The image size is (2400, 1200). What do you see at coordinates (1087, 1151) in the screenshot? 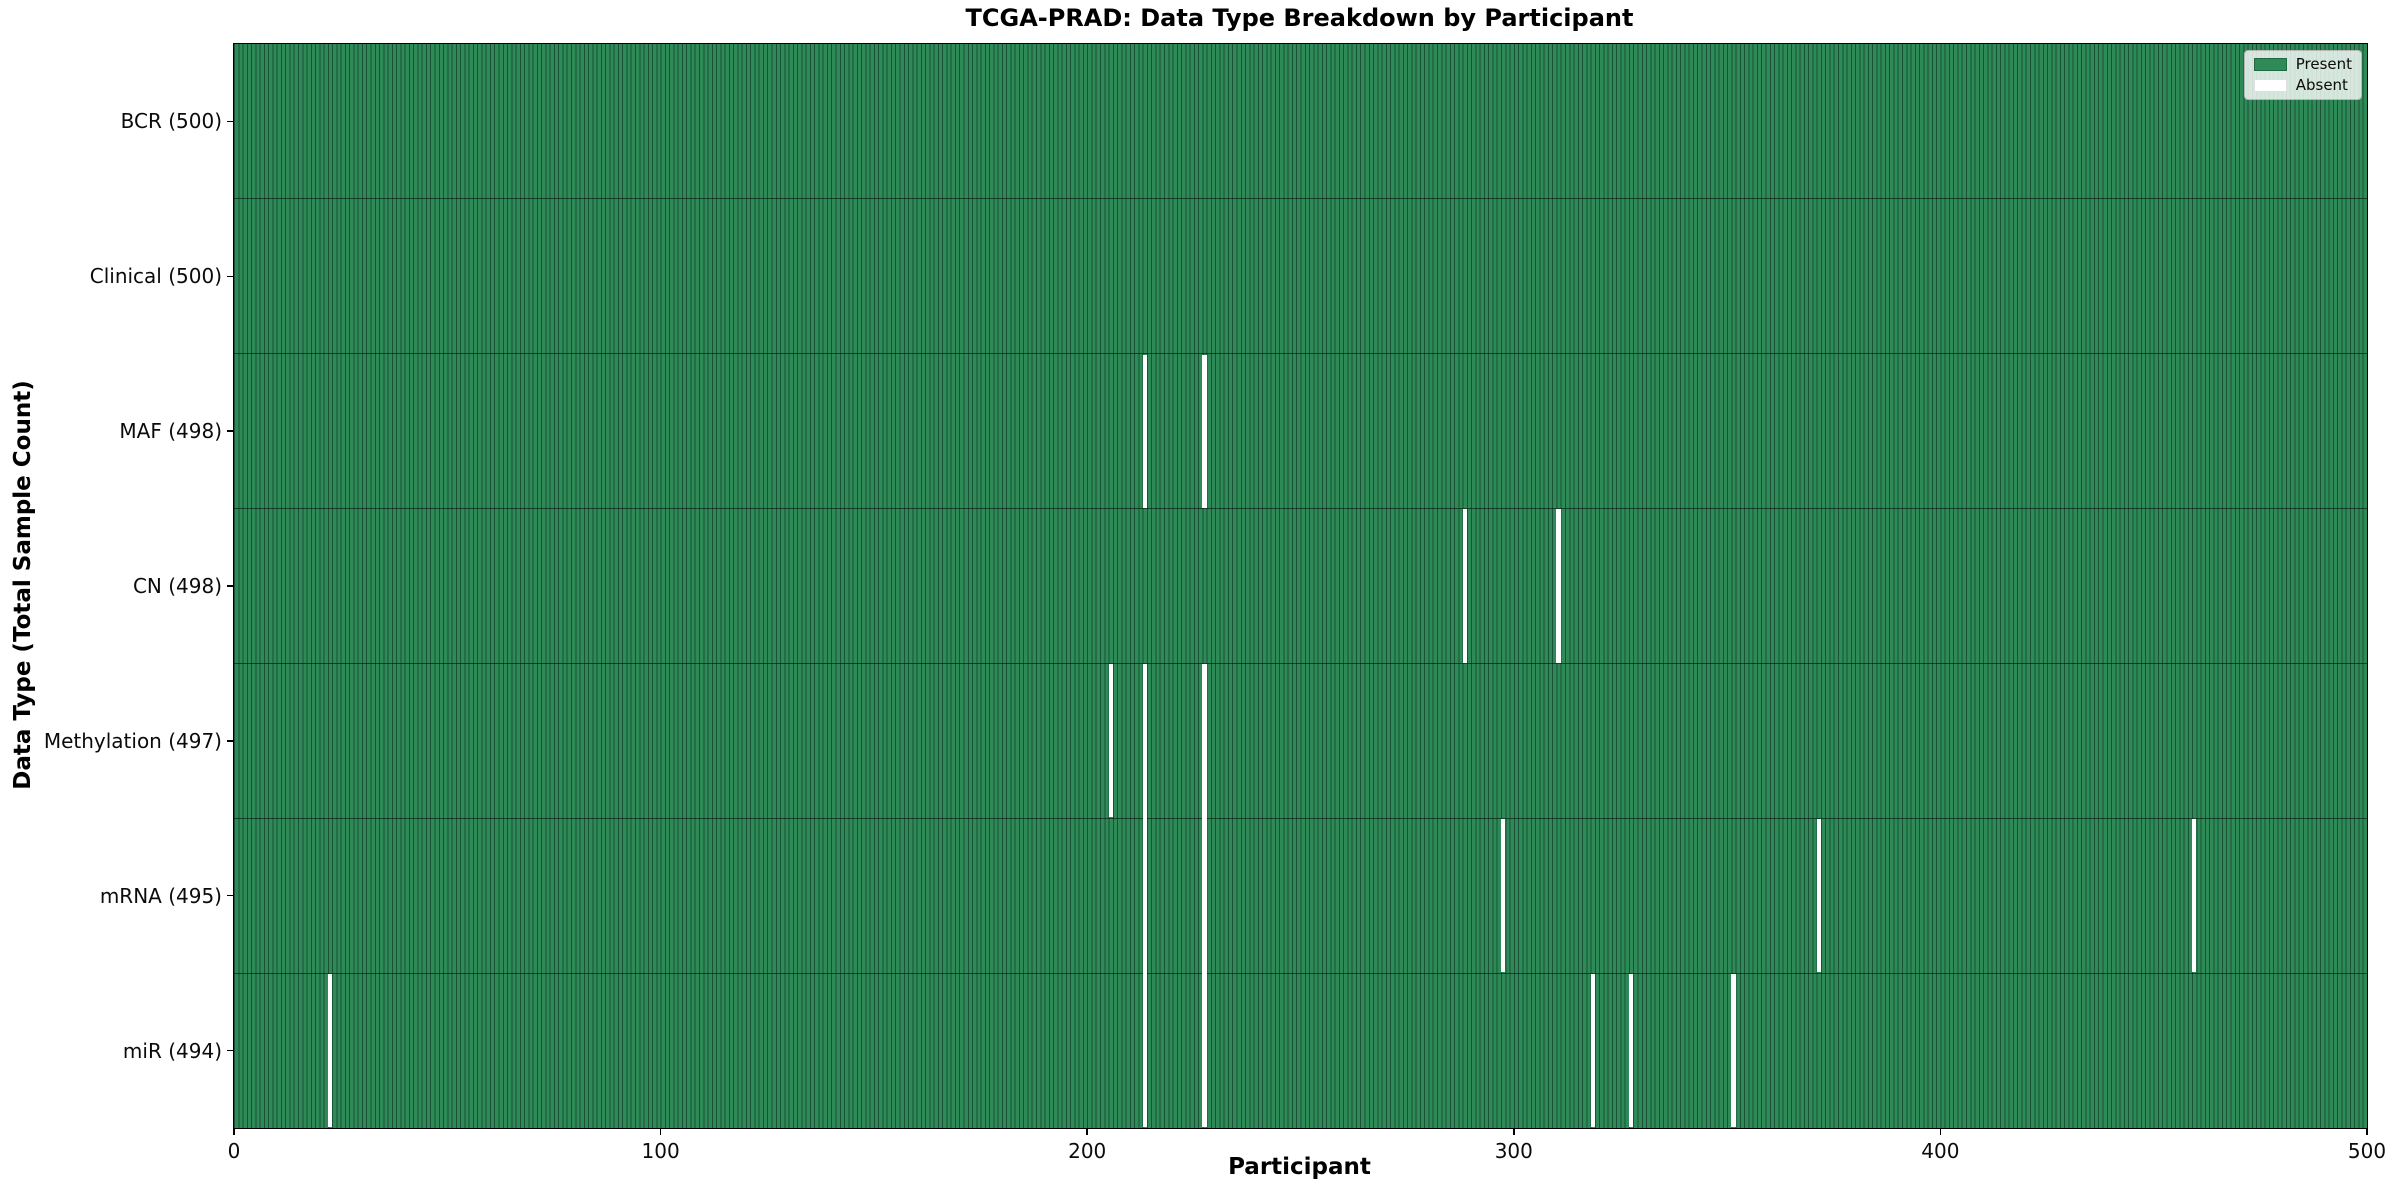
I see `x-tick-label: 200` at bounding box center [1087, 1151].